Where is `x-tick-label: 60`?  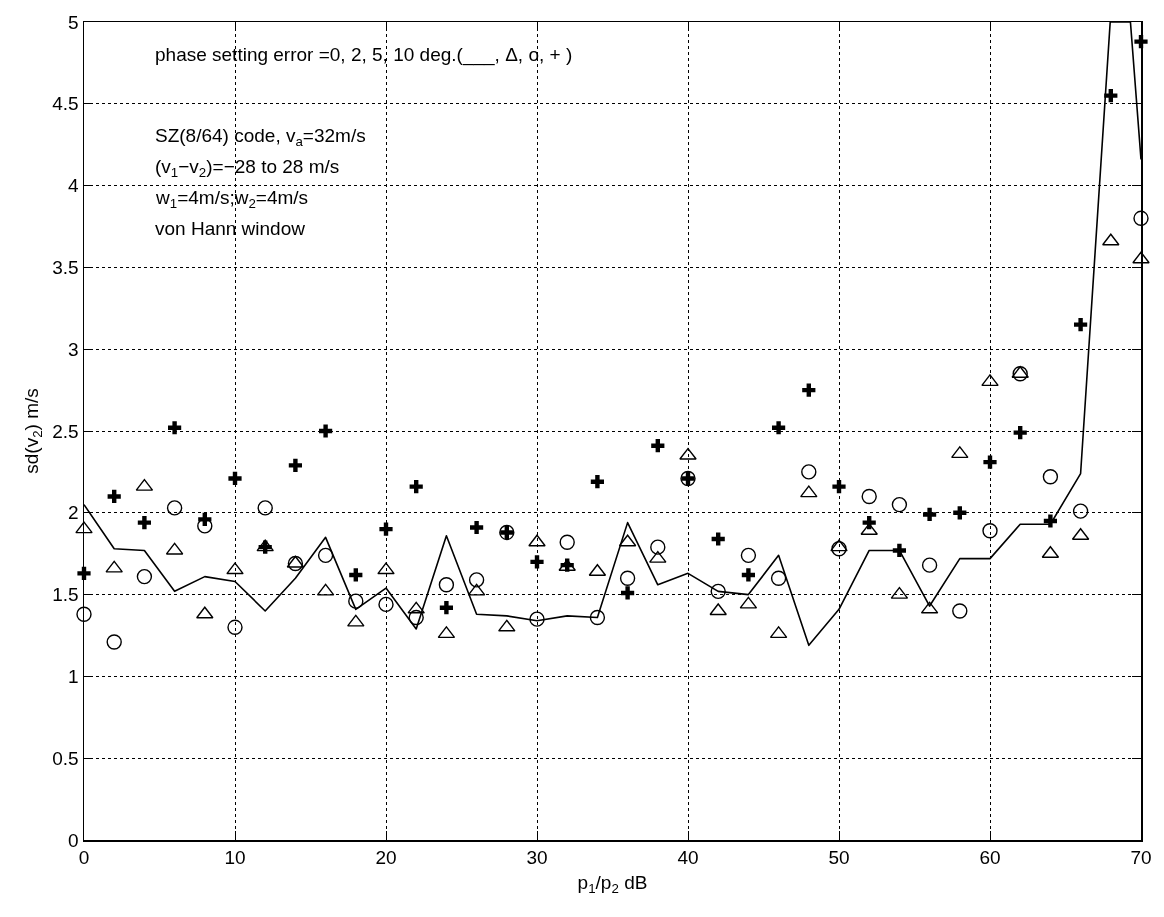 x-tick-label: 60 is located at coordinates (990, 858).